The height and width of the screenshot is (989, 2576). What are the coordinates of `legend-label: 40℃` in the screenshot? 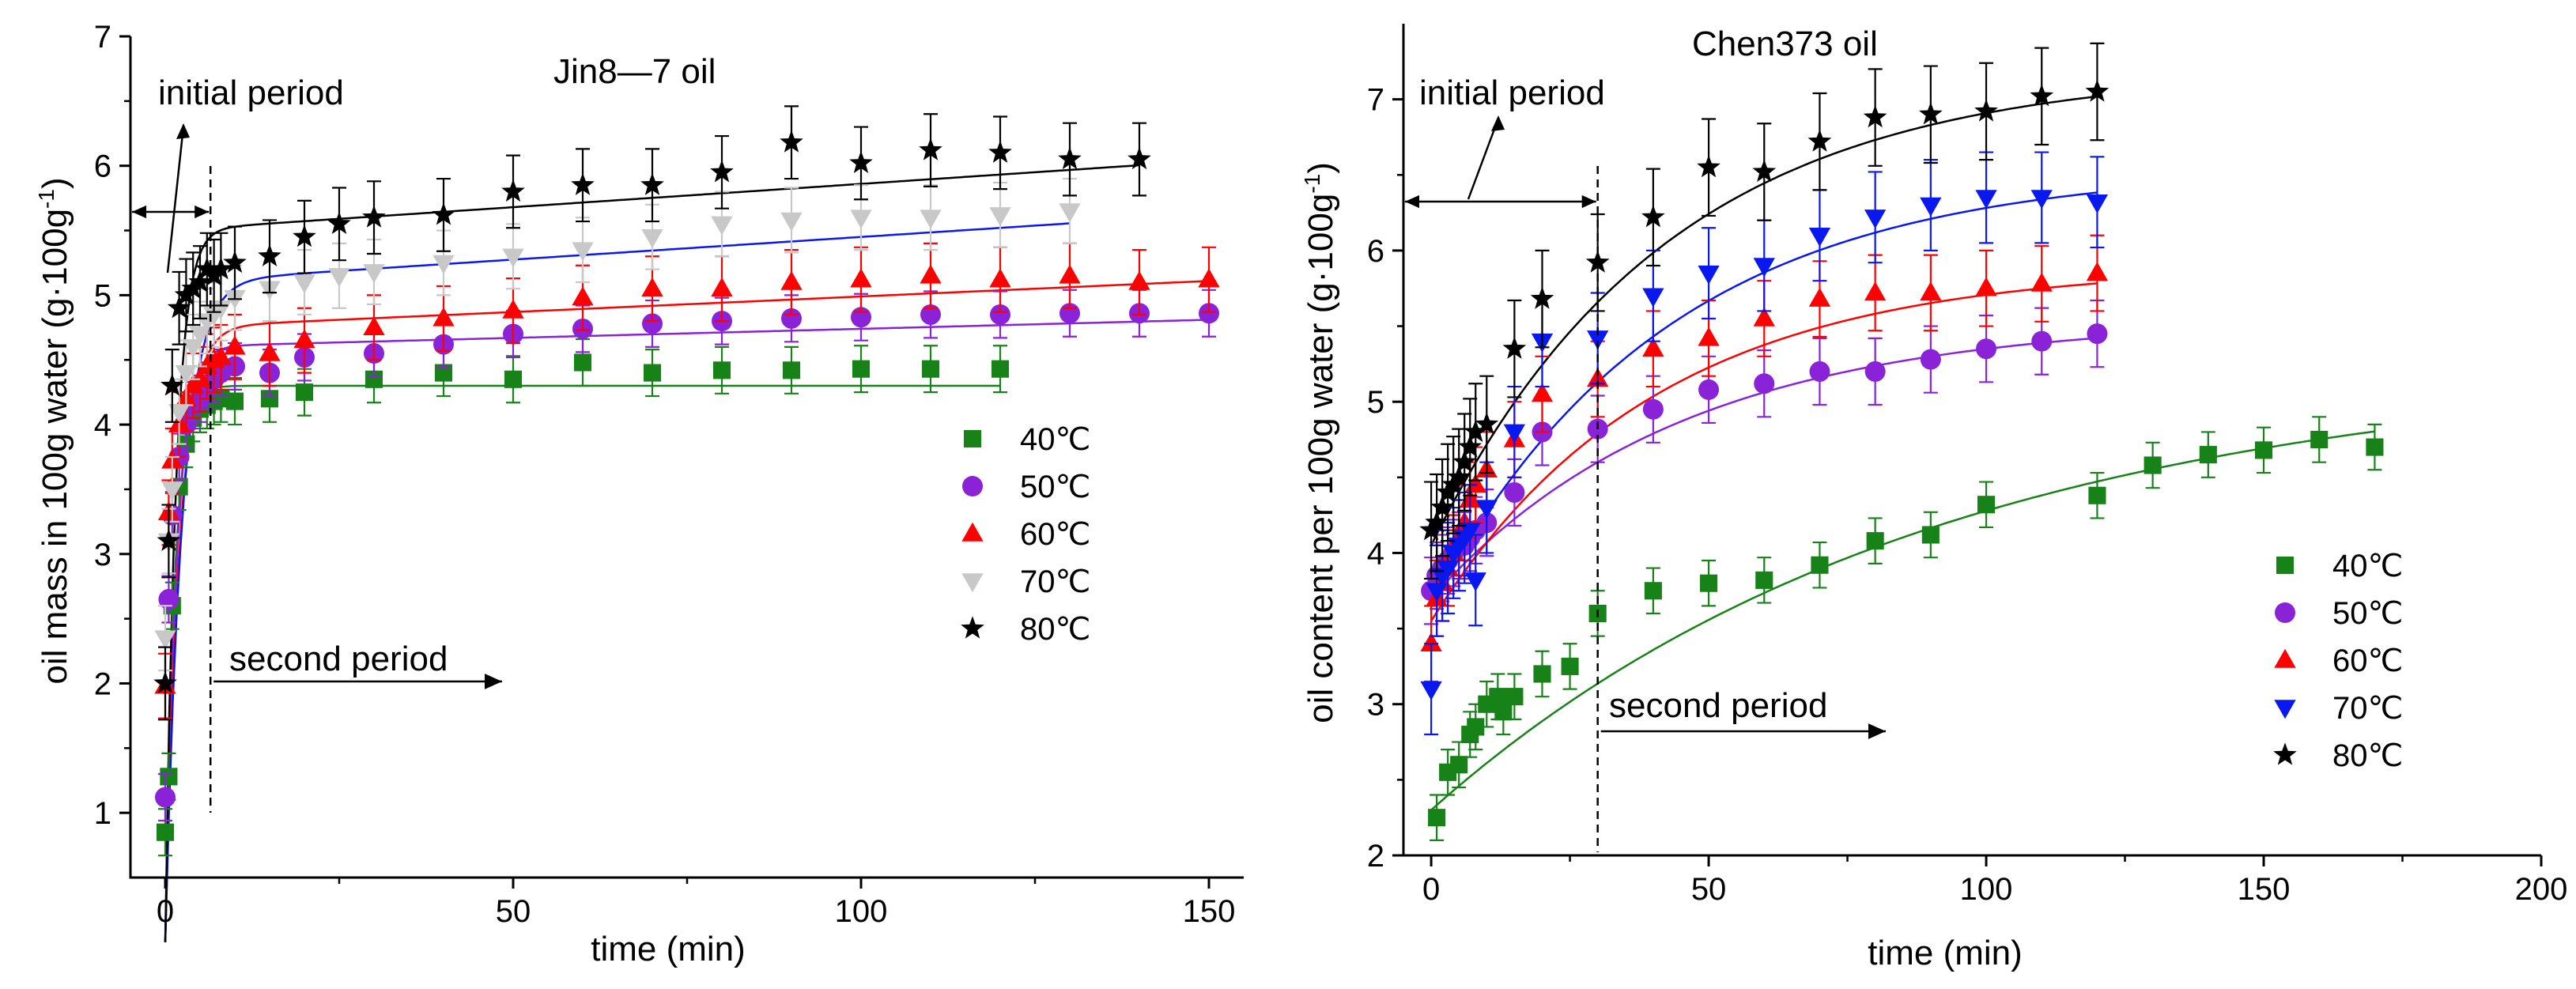 It's located at (1055, 439).